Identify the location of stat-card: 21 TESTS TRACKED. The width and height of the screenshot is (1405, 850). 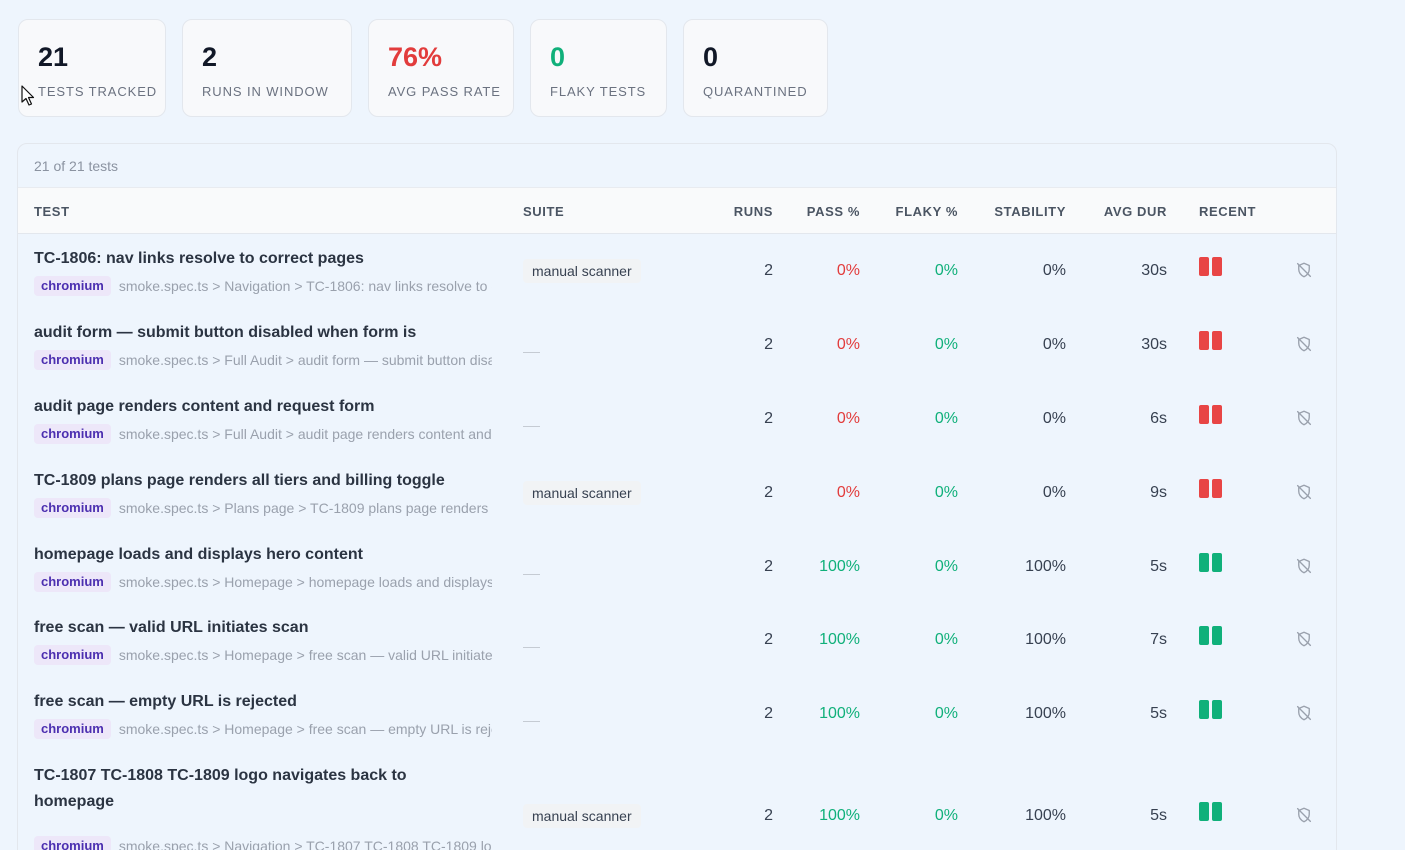
(92, 68).